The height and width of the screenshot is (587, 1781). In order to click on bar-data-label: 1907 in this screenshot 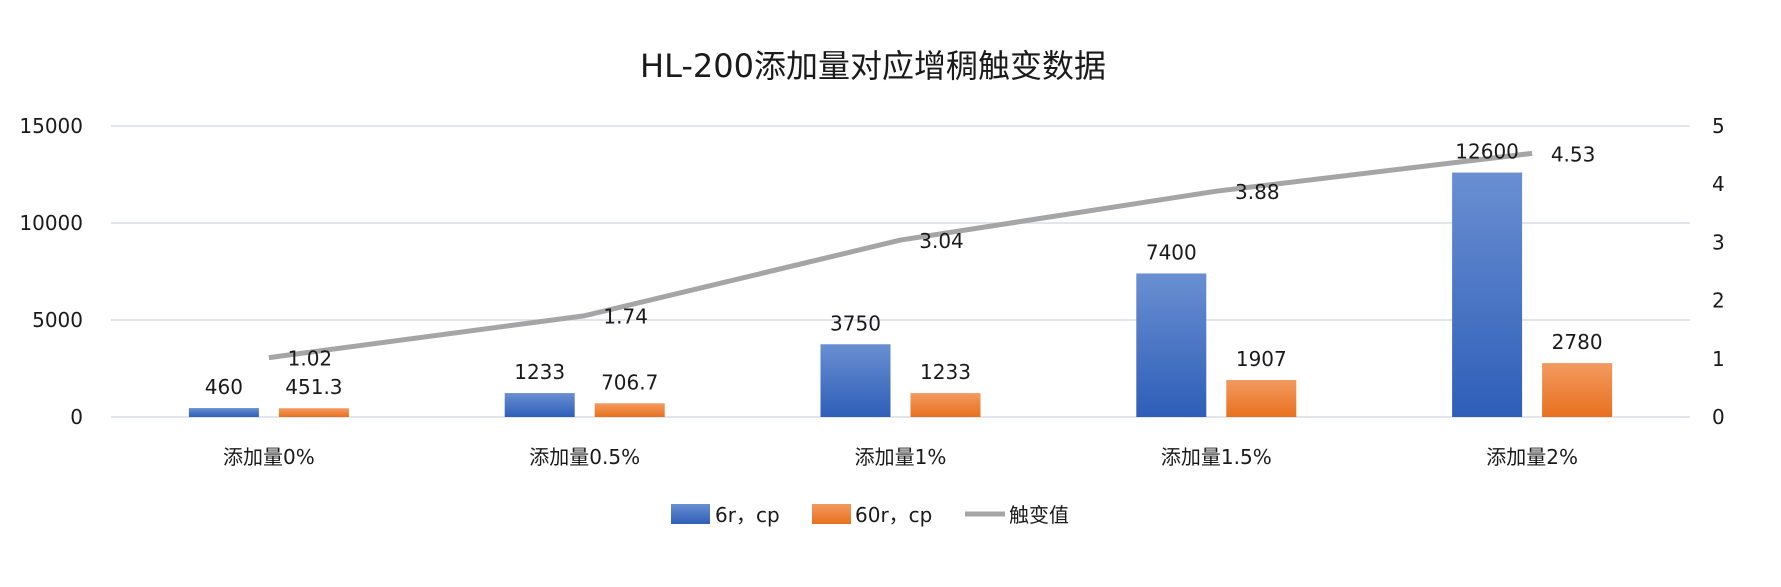, I will do `click(1261, 359)`.